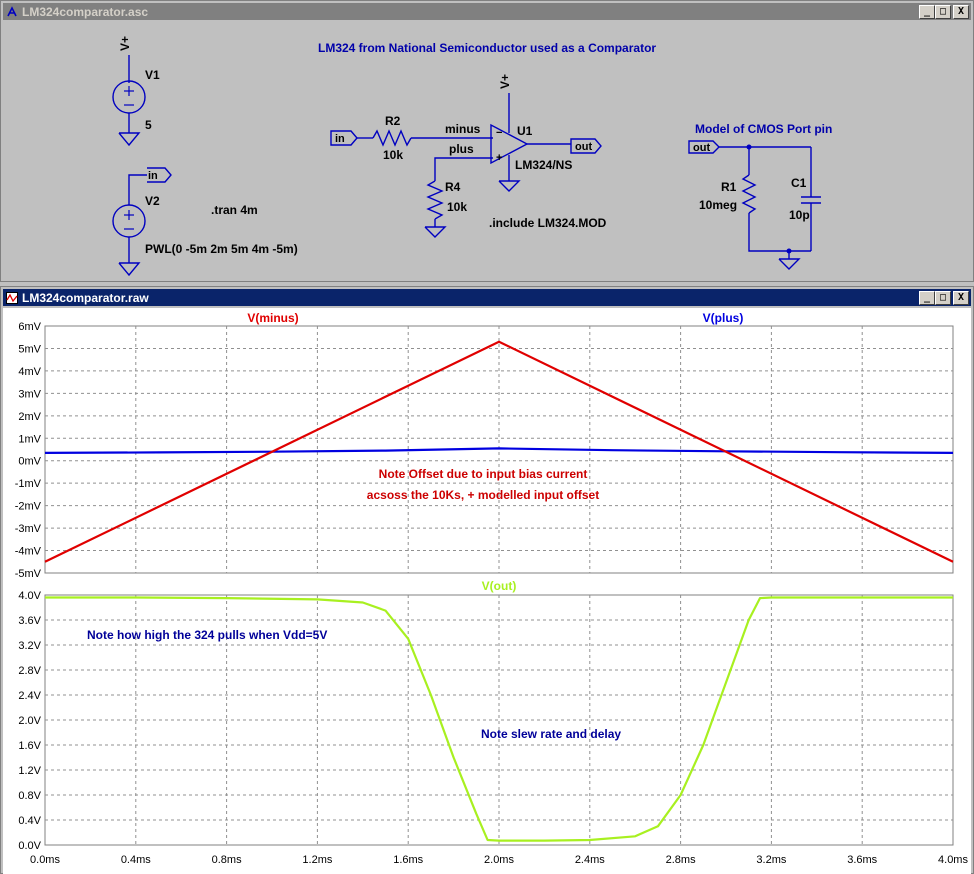  I want to click on waveform-title: LM324comparator.raw, so click(85, 297).